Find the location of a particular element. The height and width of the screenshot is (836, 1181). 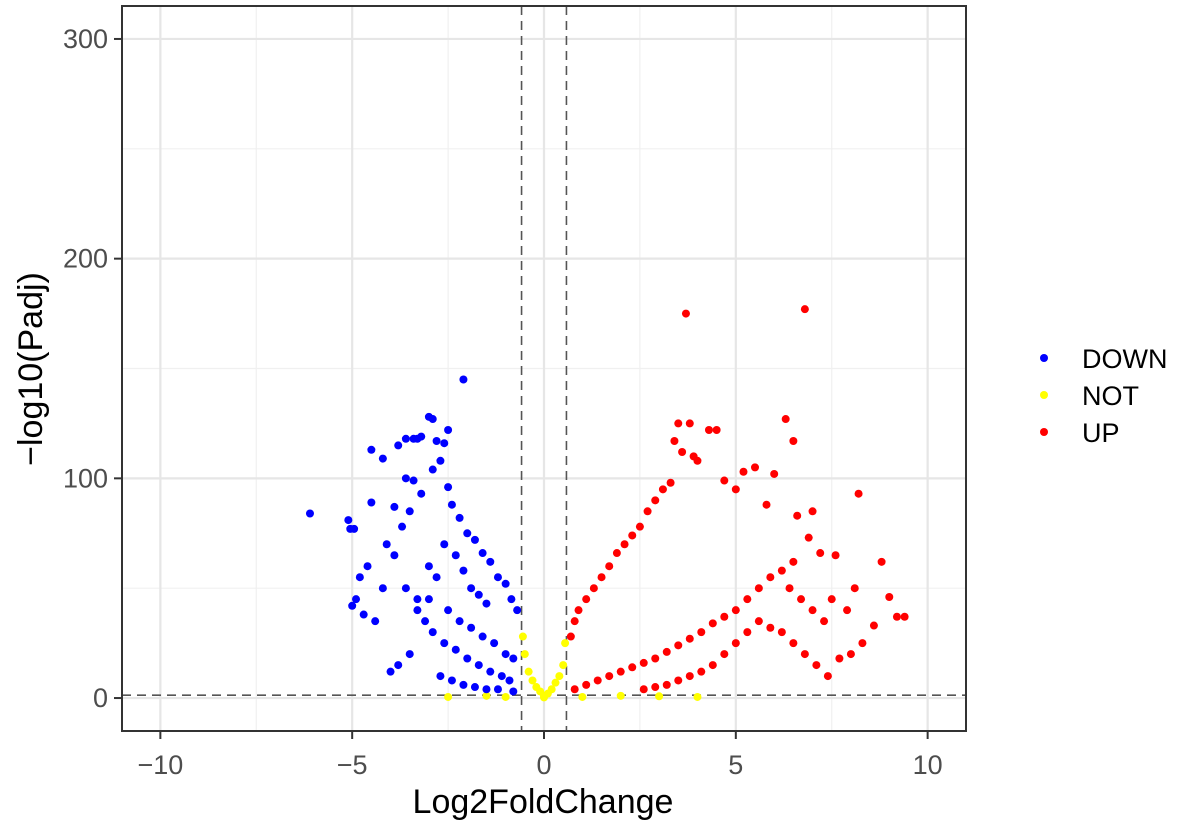

series-not is located at coordinates (573, 667).